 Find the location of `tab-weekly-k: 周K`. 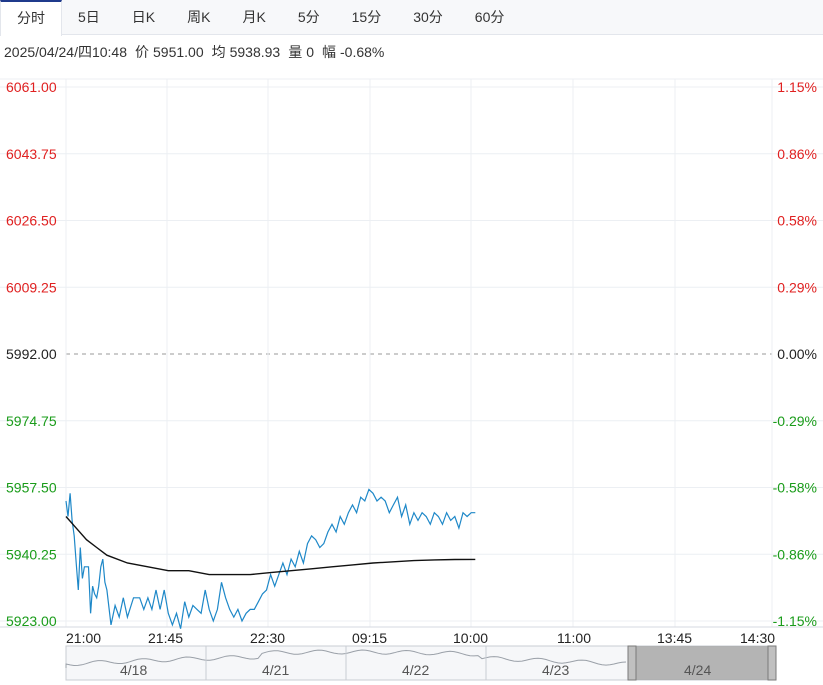

tab-weekly-k: 周K is located at coordinates (199, 17).